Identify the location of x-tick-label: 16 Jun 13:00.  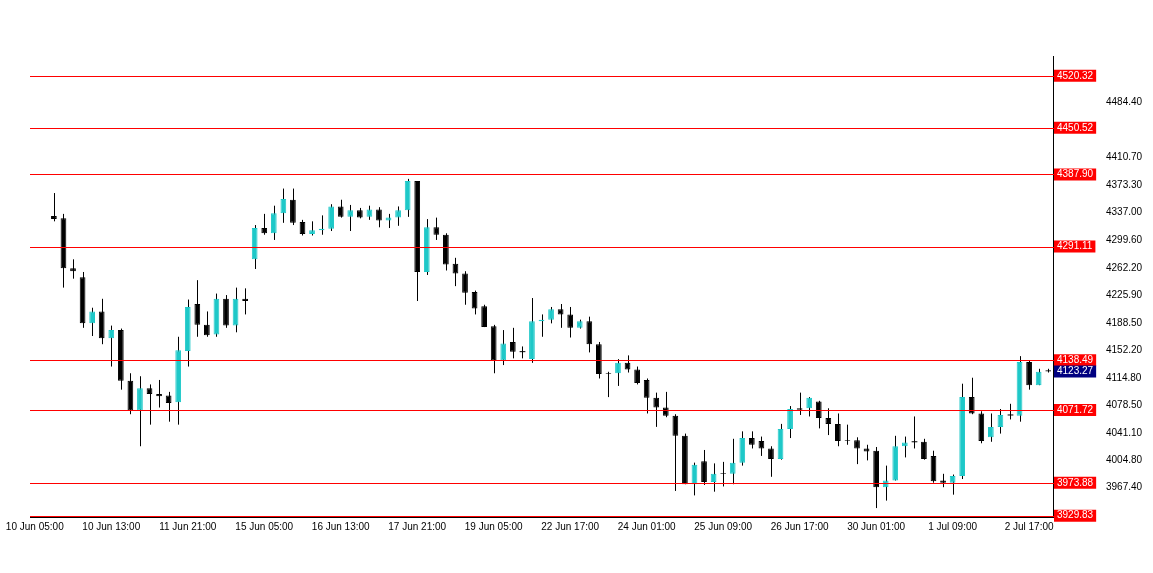
(341, 526).